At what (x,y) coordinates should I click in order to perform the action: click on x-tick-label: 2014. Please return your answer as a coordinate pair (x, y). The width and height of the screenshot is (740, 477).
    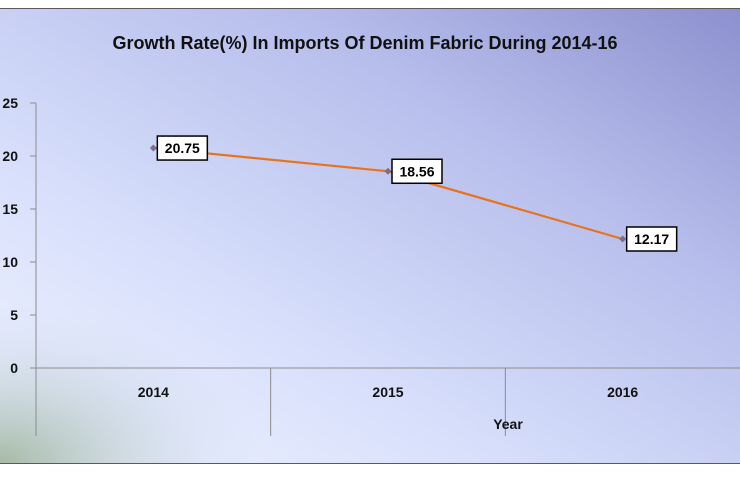
    Looking at the image, I should click on (153, 392).